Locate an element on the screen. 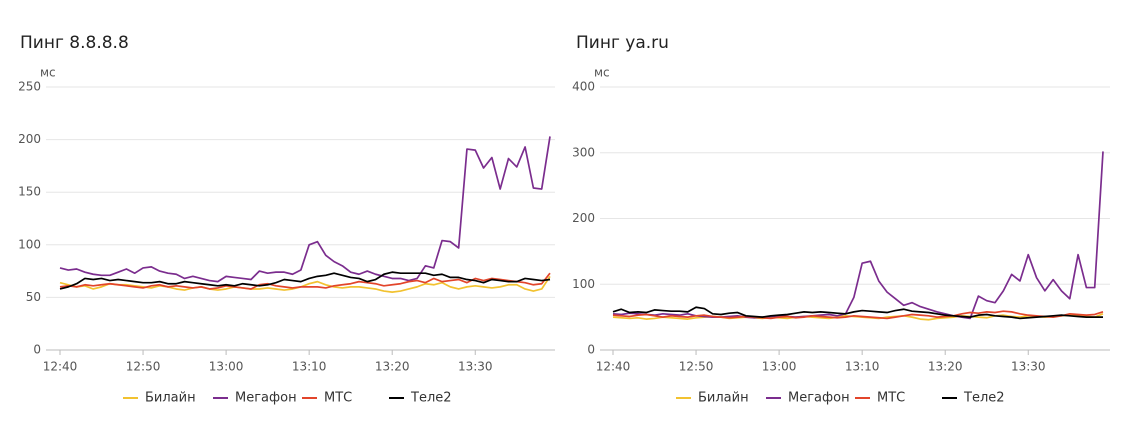  chart-title: Пинг ya.ru is located at coordinates (622, 43).